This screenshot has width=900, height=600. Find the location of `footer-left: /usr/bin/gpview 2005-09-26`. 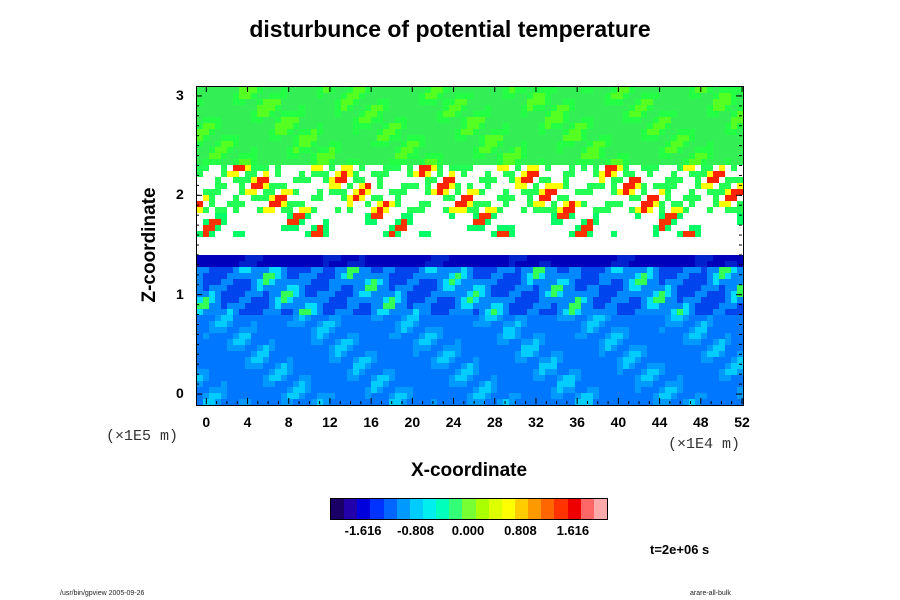

footer-left: /usr/bin/gpview 2005-09-26 is located at coordinates (102, 593).